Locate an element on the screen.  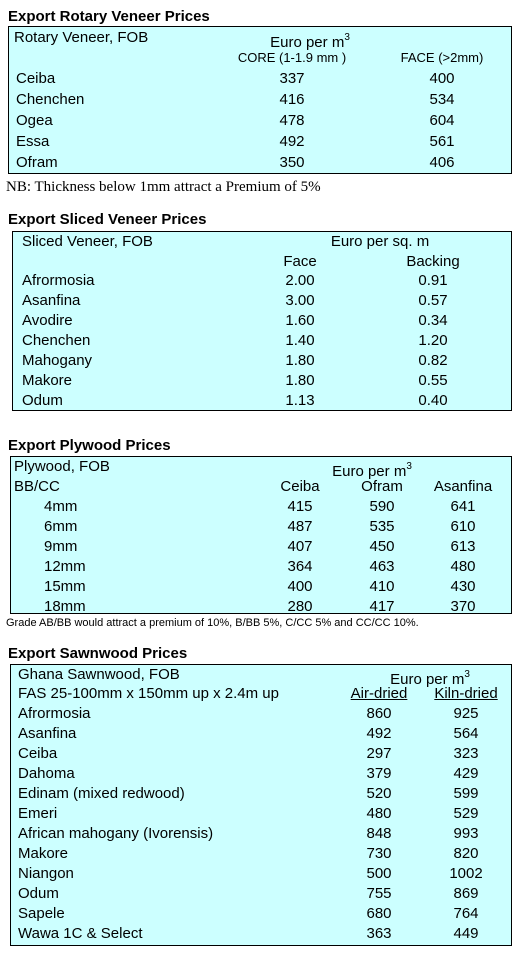
cell-value: 1.13 is located at coordinates (300, 400).